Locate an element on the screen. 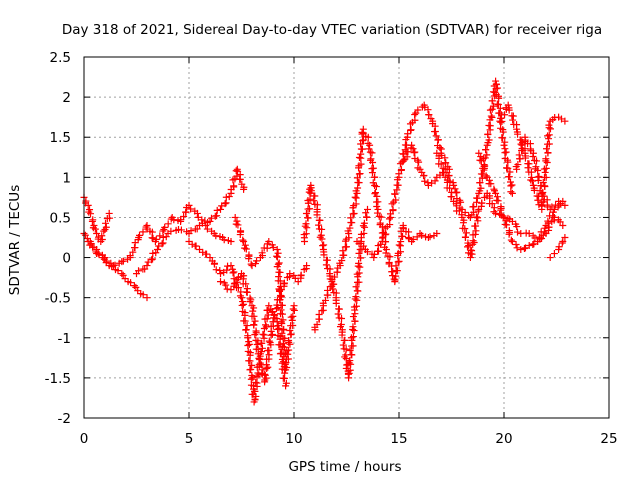 The height and width of the screenshot is (480, 640). y-tick-label: -0.5 is located at coordinates (58, 299).